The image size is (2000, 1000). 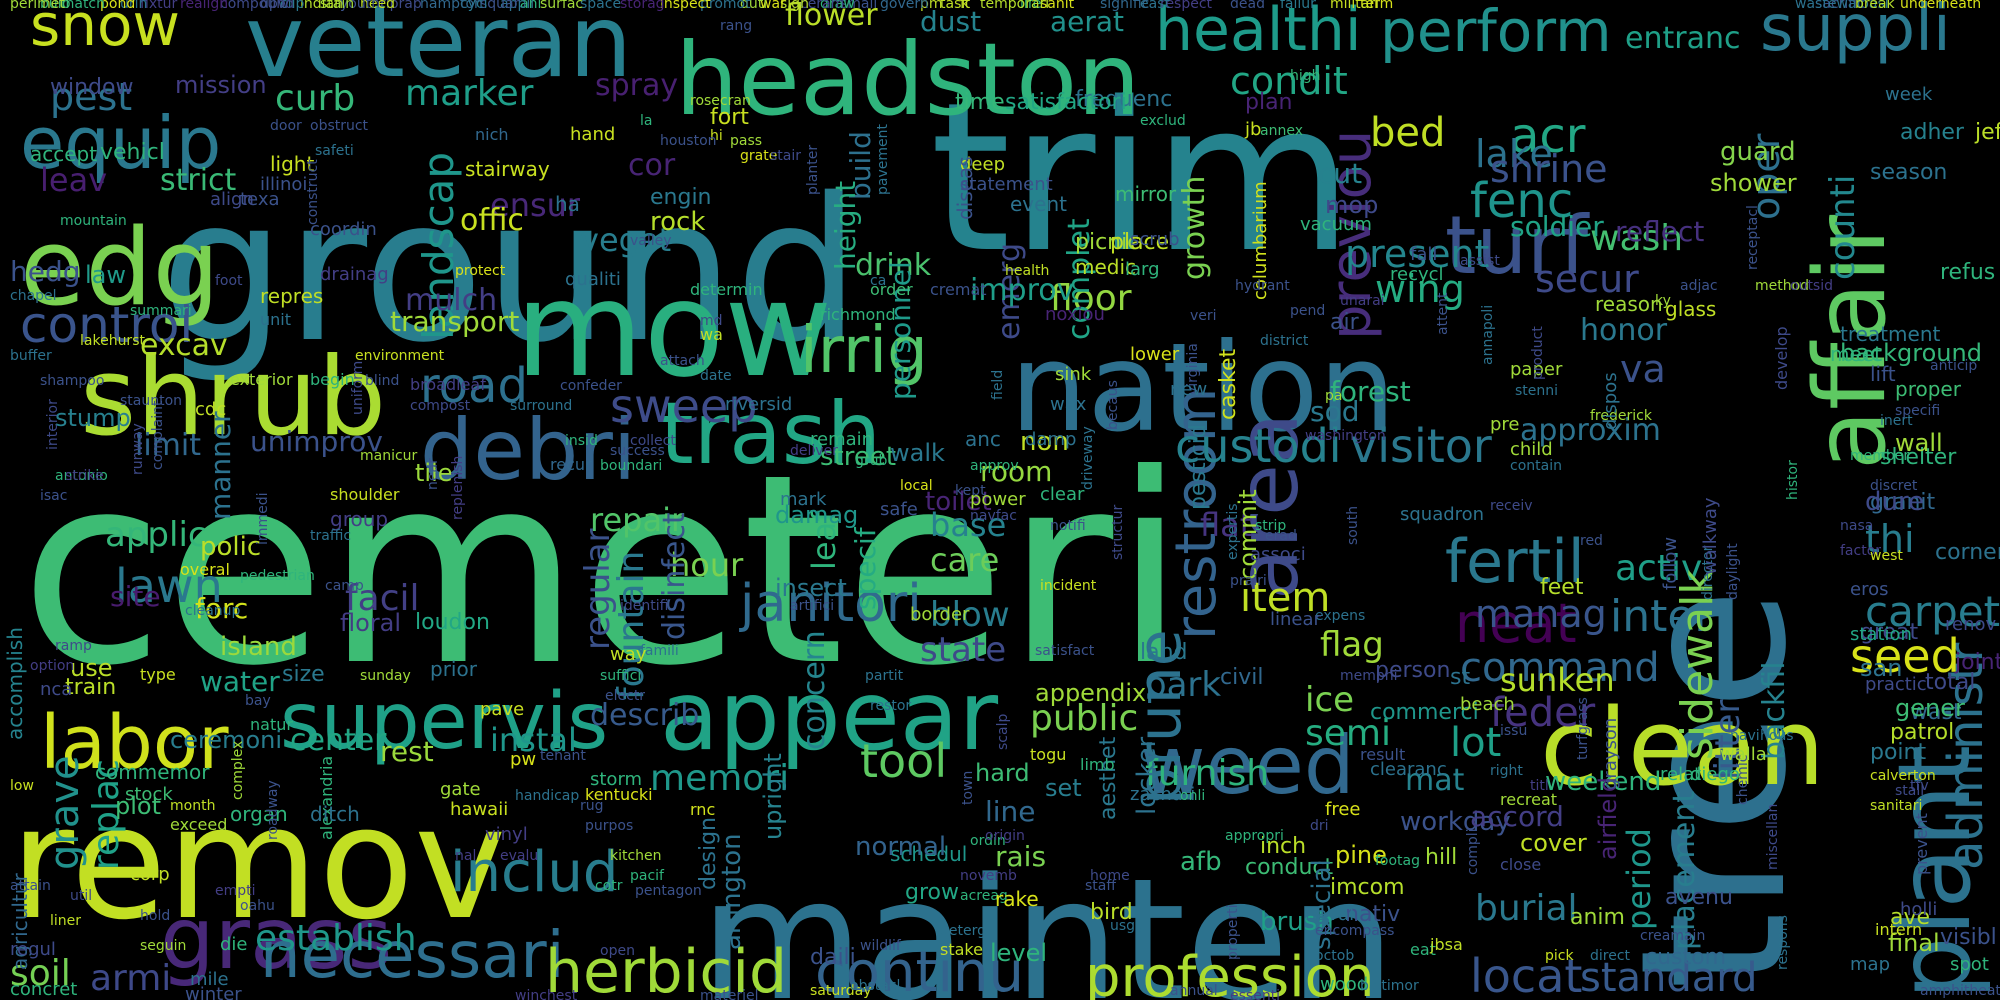 What do you see at coordinates (407, 751) in the screenshot?
I see `word-rest: rest` at bounding box center [407, 751].